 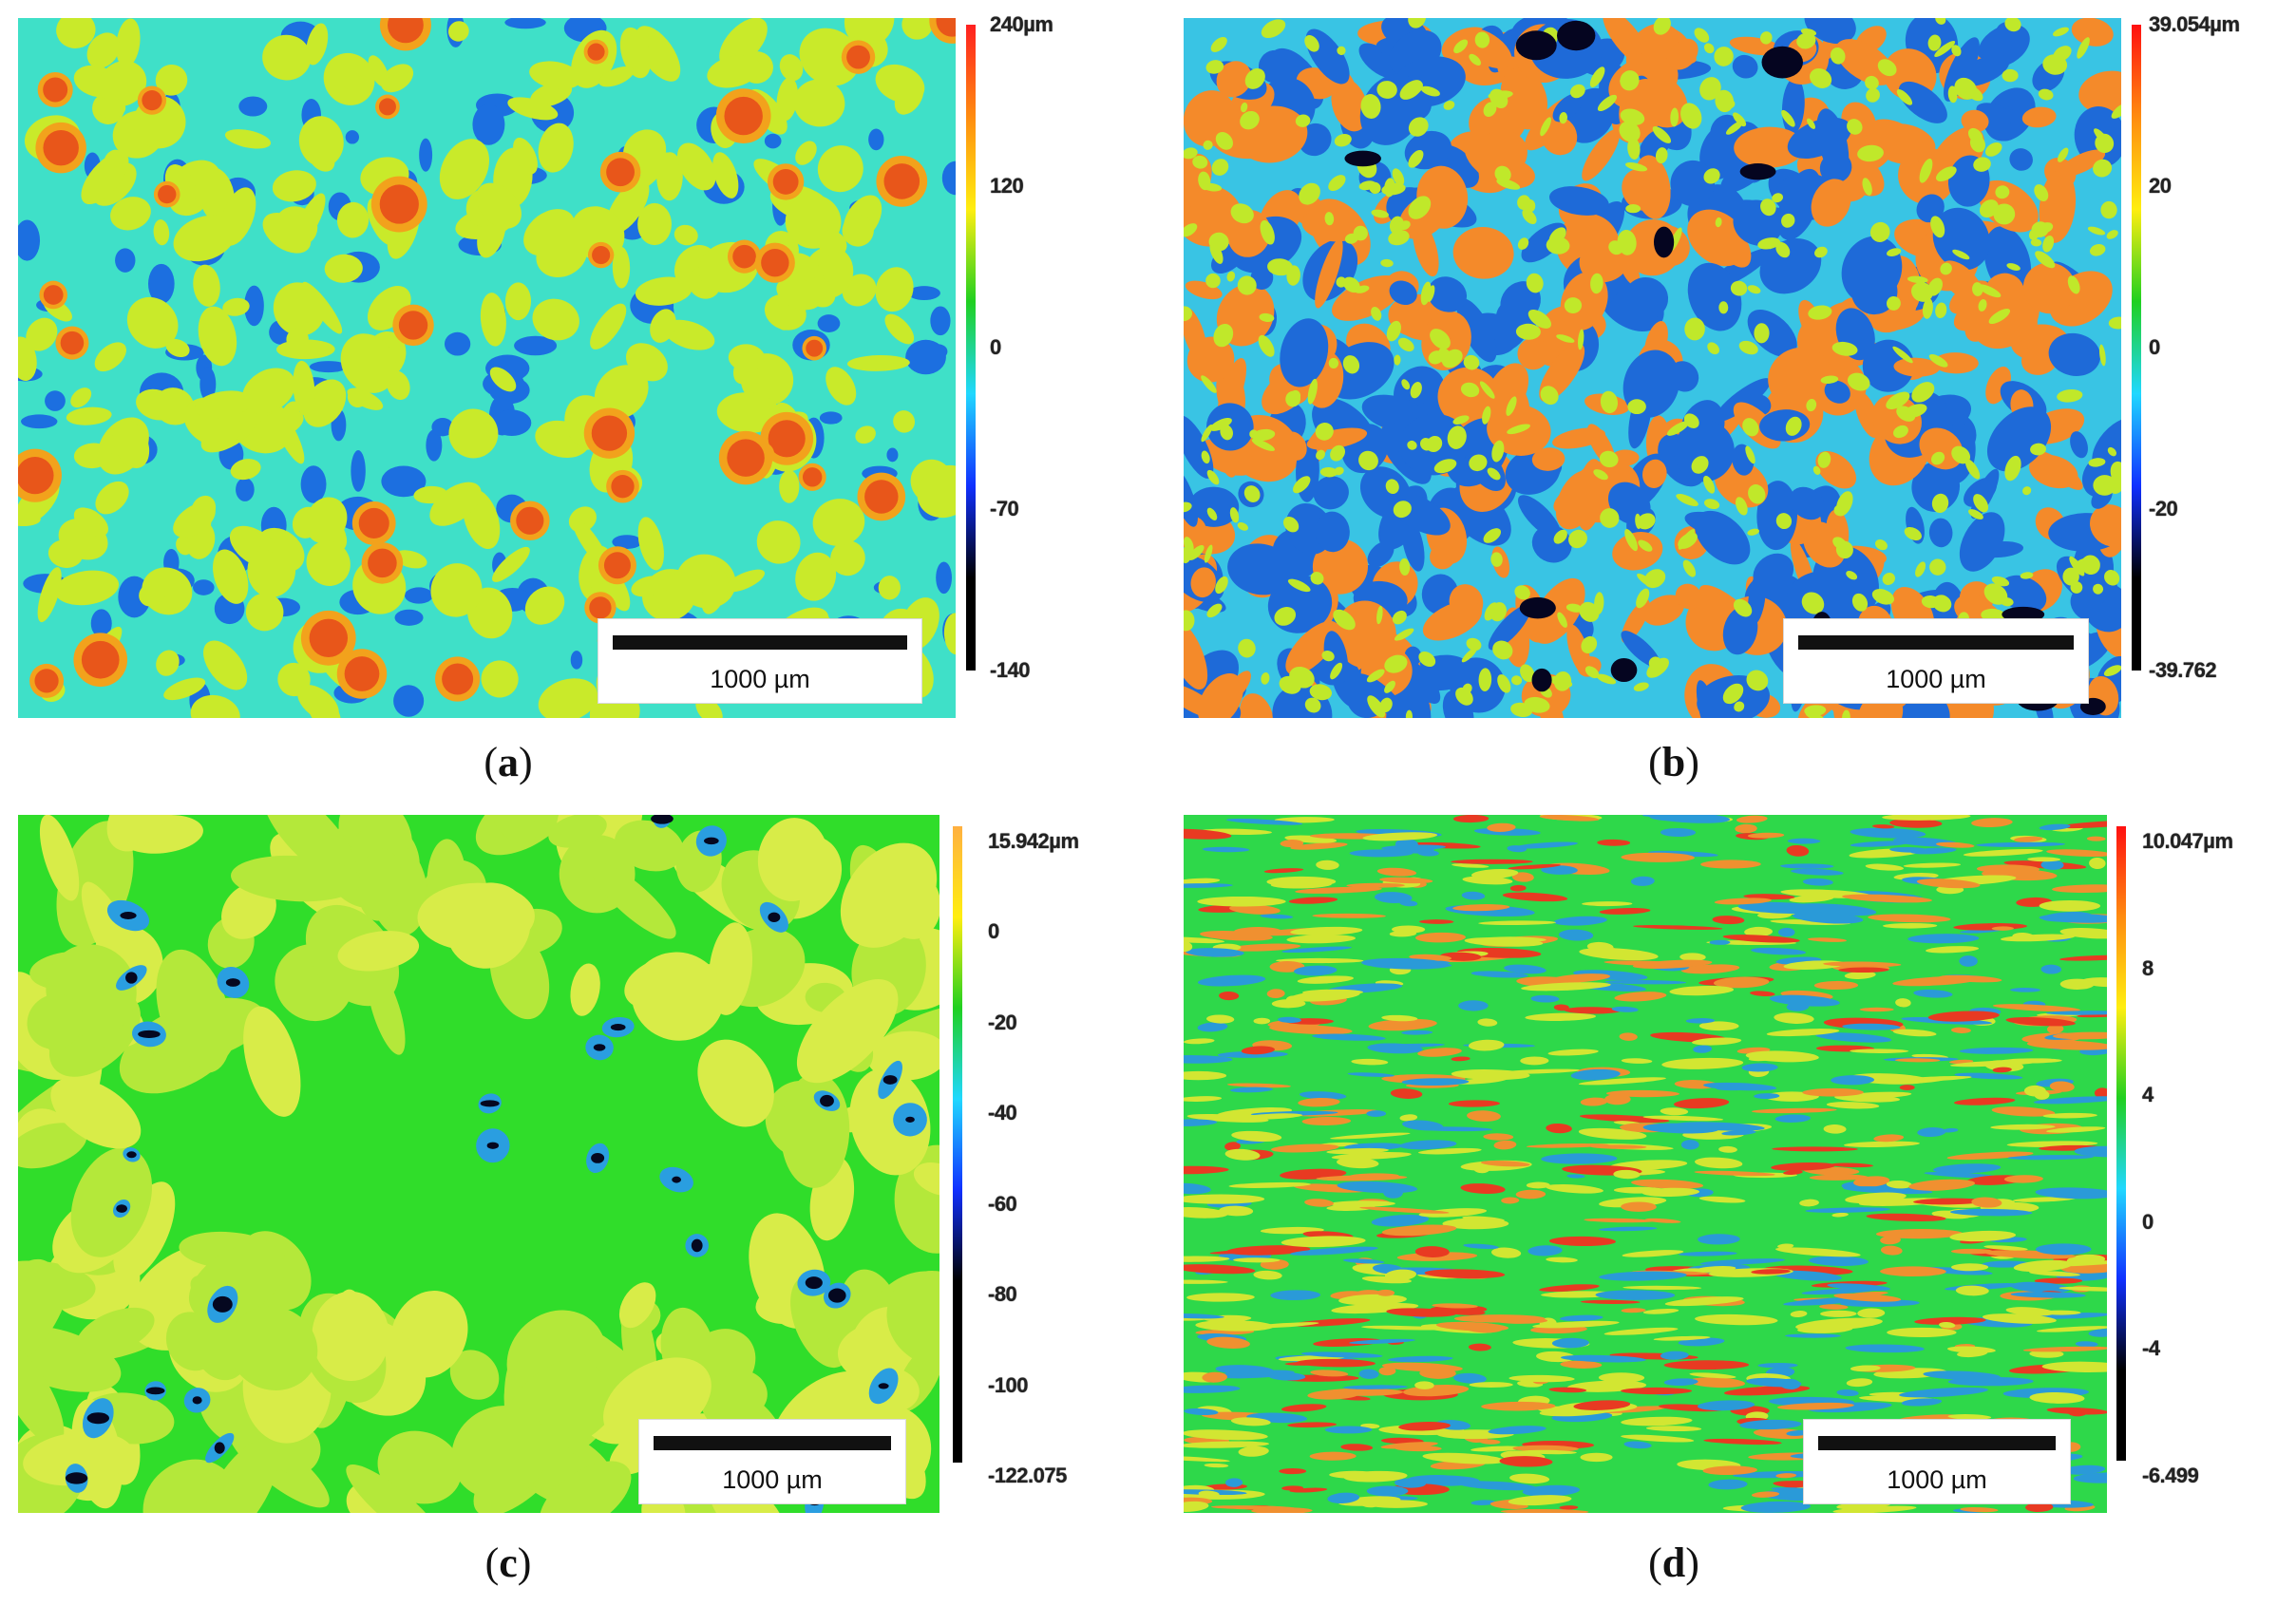 What do you see at coordinates (2187, 841) in the screenshot?
I see `colorbar-tick-label: 10.047µm` at bounding box center [2187, 841].